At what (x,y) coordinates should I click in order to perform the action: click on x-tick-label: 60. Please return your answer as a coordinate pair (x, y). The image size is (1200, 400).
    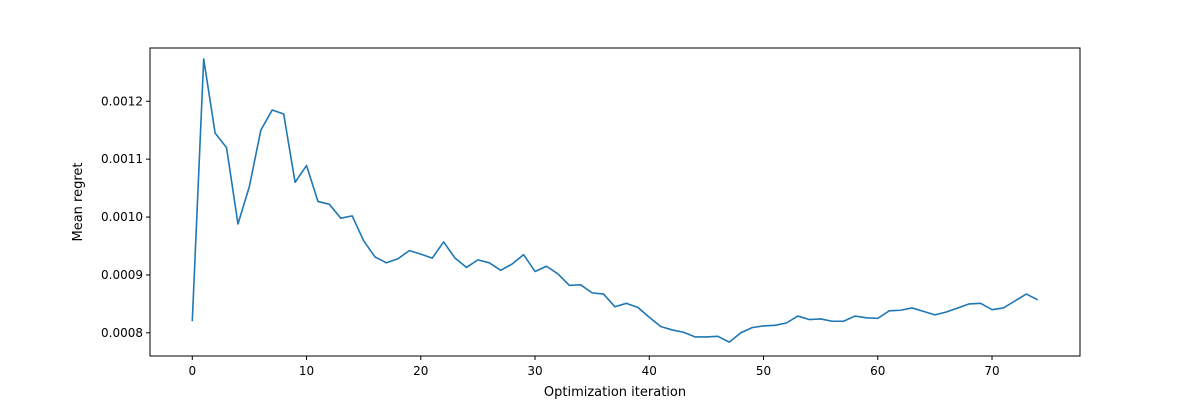
    Looking at the image, I should click on (877, 371).